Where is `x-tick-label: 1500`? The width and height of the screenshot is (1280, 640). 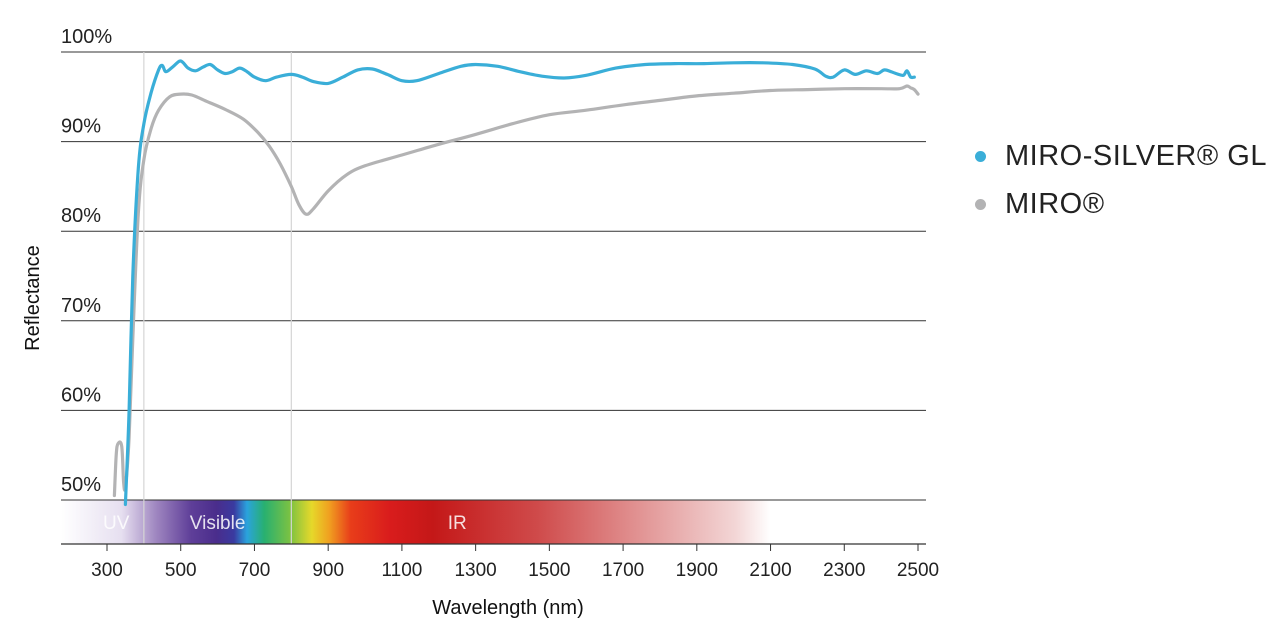 x-tick-label: 1500 is located at coordinates (549, 570).